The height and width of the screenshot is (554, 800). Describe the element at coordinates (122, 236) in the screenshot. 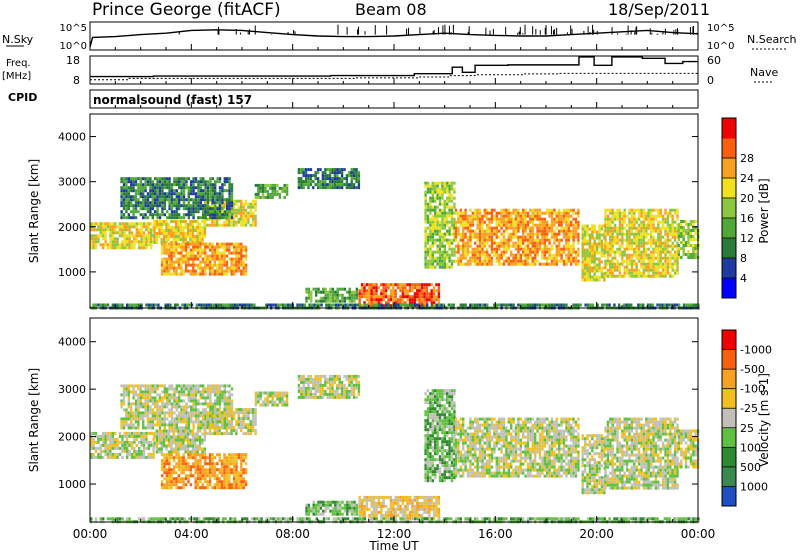

I see `power-region` at that location.